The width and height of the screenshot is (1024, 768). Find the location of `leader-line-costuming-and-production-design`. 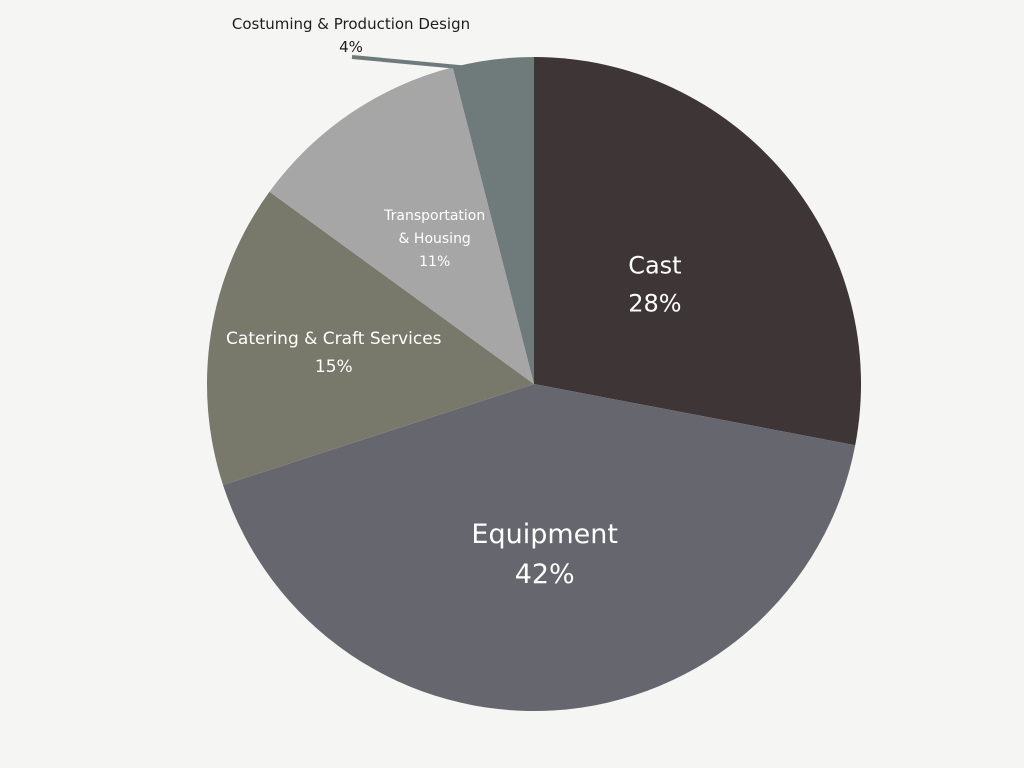

leader-line-costuming-and-production-design is located at coordinates (419, 63).